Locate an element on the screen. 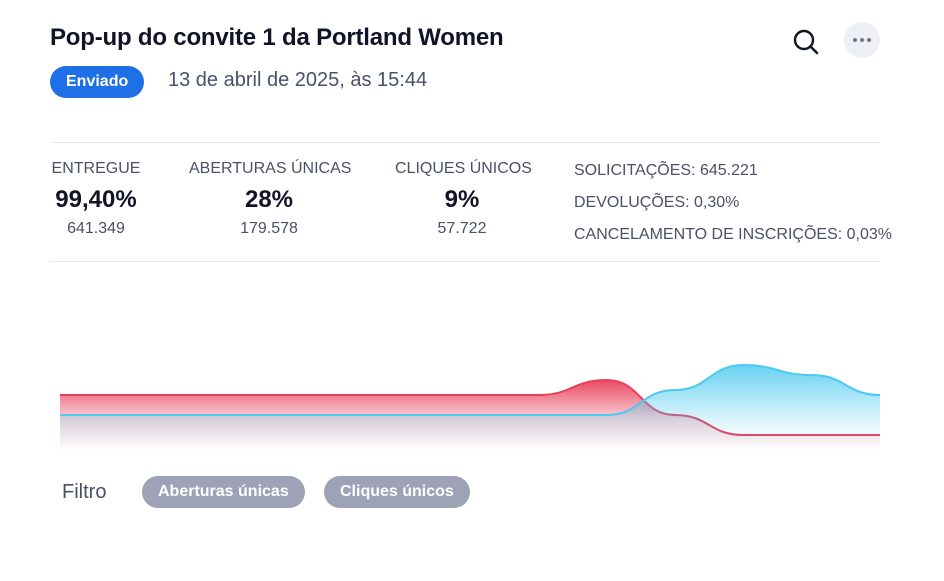 This screenshot has width=944, height=581. stat-cliques: CLIQUES ÚNICOS 9% 57.722 is located at coordinates (463, 199).